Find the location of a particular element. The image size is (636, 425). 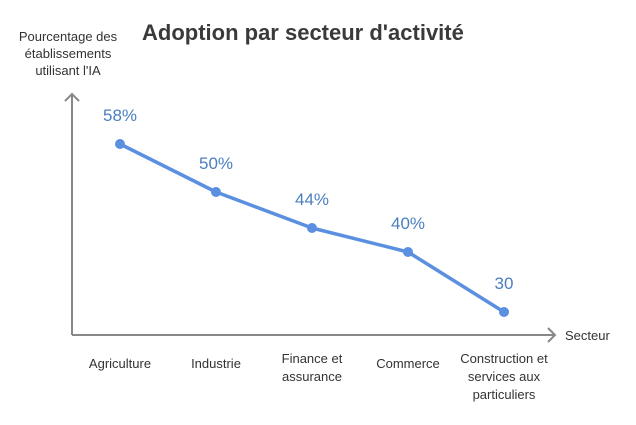

chart-title: Adoption par secteur d'activité is located at coordinates (303, 32).